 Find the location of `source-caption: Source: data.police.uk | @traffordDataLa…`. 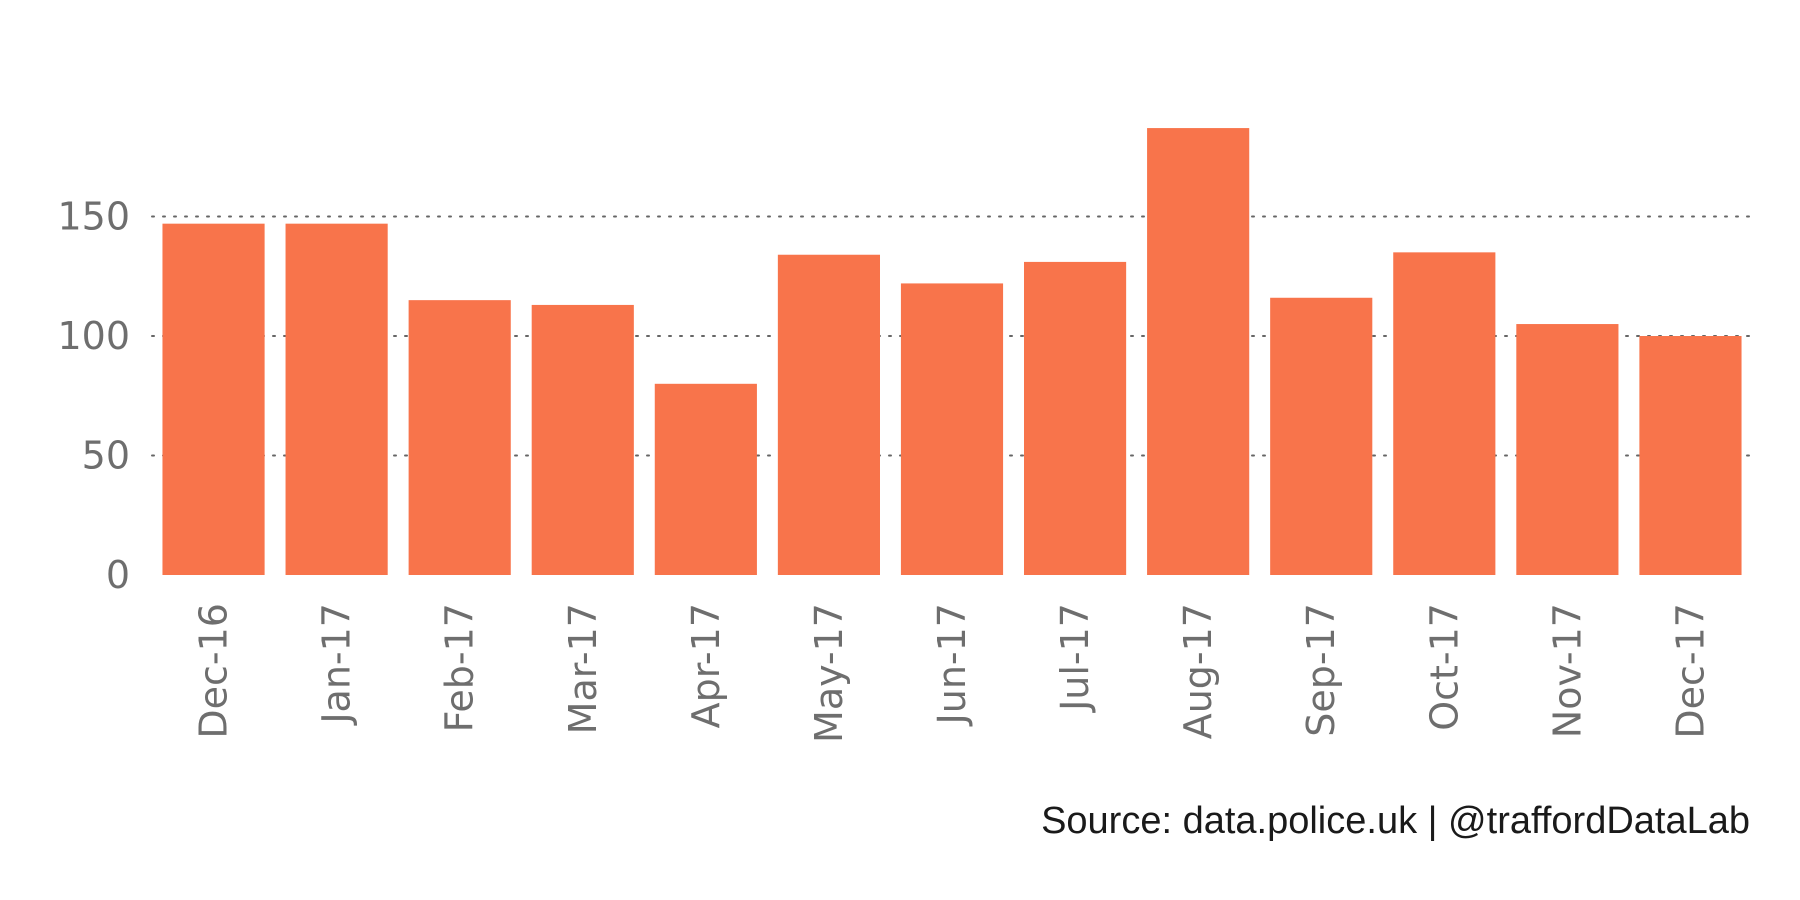

source-caption: Source: data.police.uk | @traffordDataLa… is located at coordinates (1395, 821).